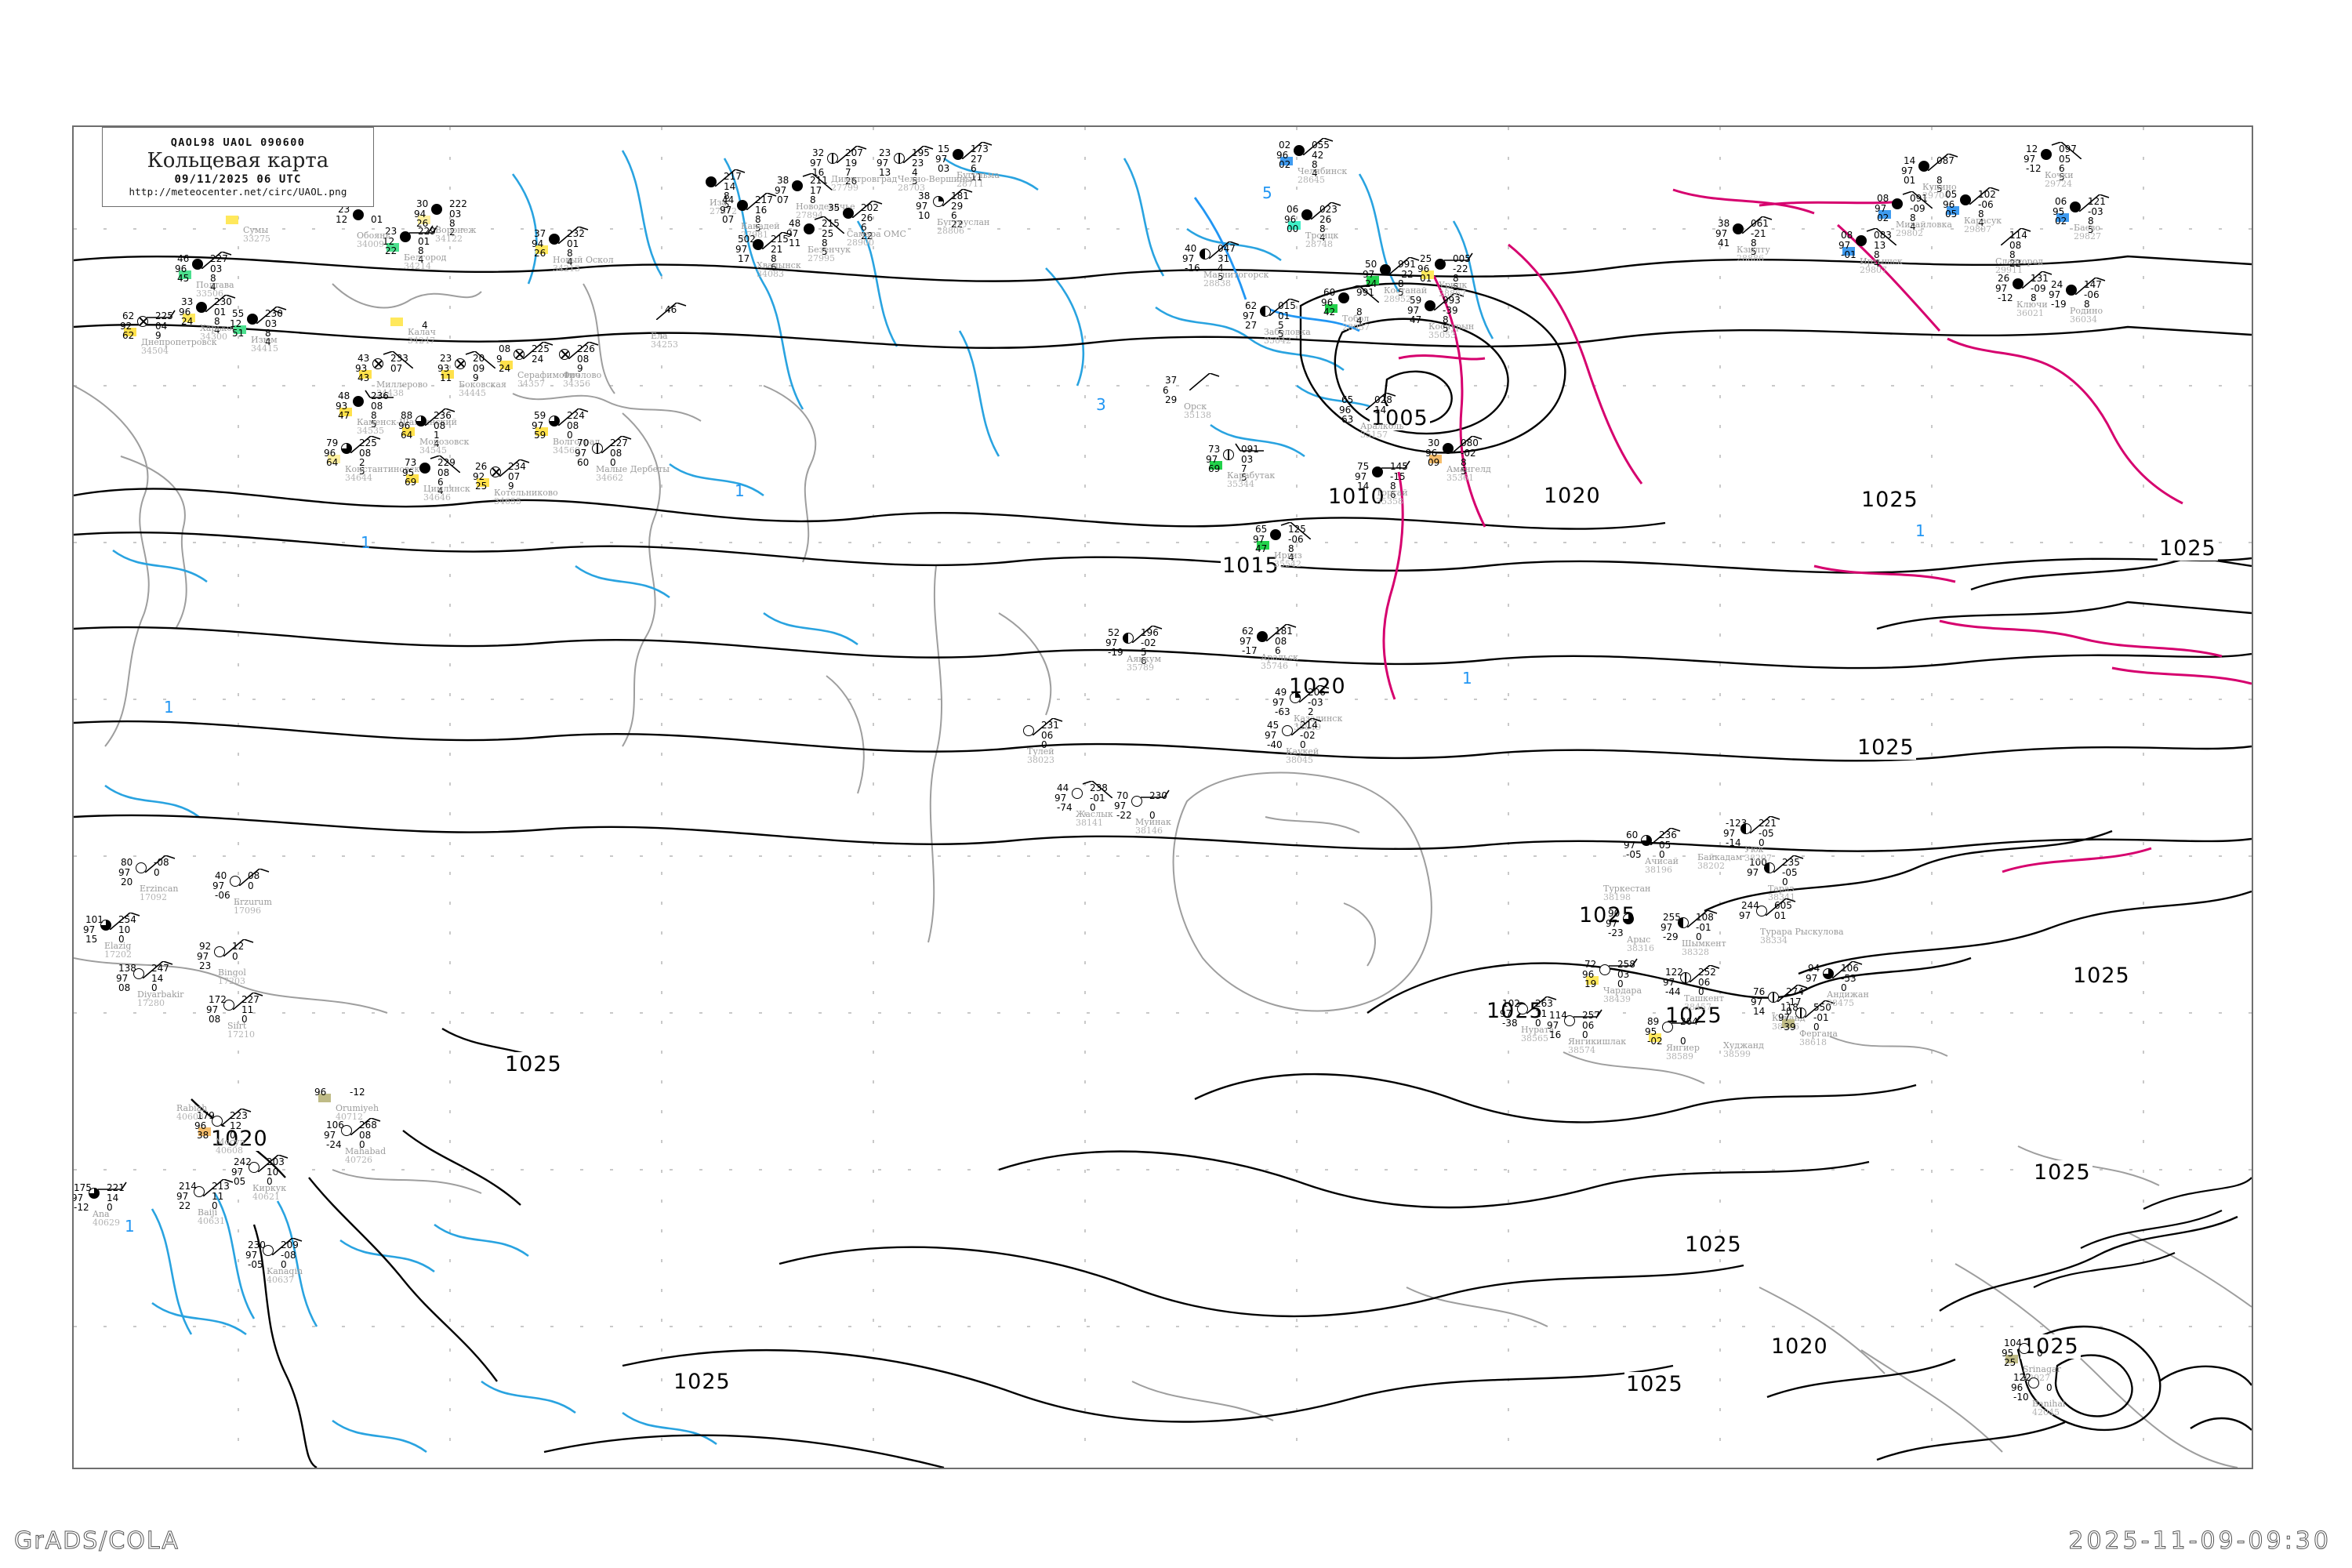  What do you see at coordinates (479, 368) in the screenshot?
I see `pressure-tendency: 09` at bounding box center [479, 368].